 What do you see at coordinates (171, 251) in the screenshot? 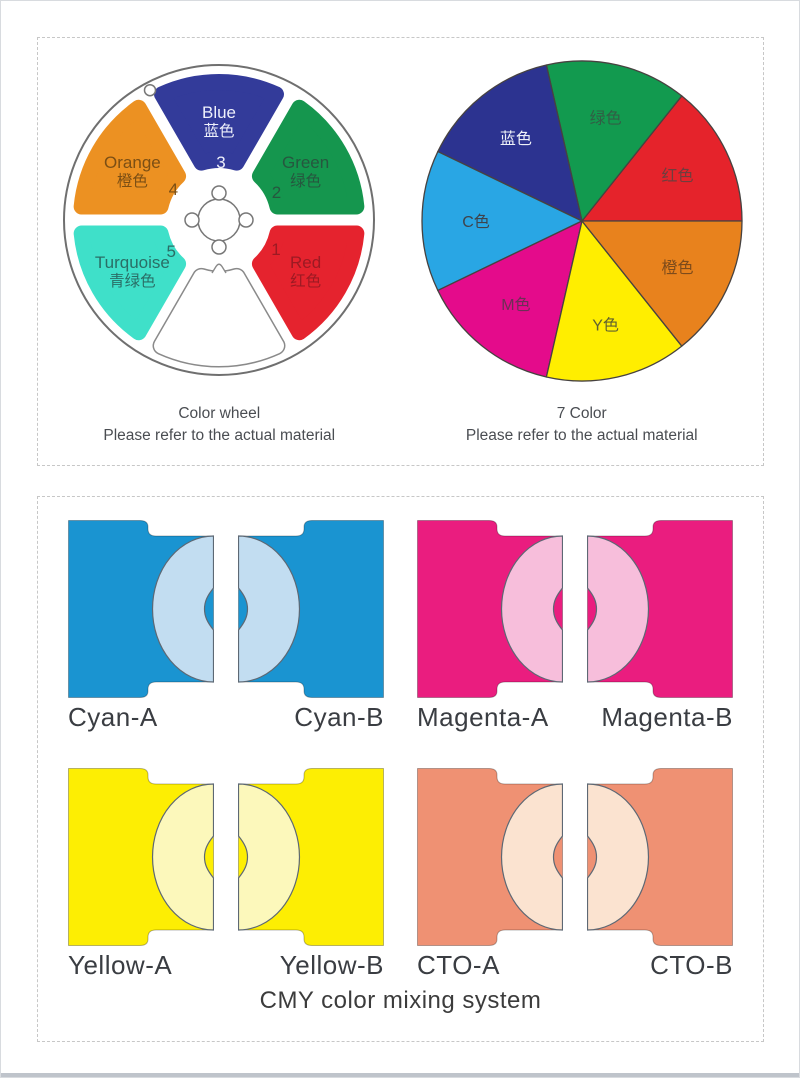
I see `wheel-segment-number: 5` at bounding box center [171, 251].